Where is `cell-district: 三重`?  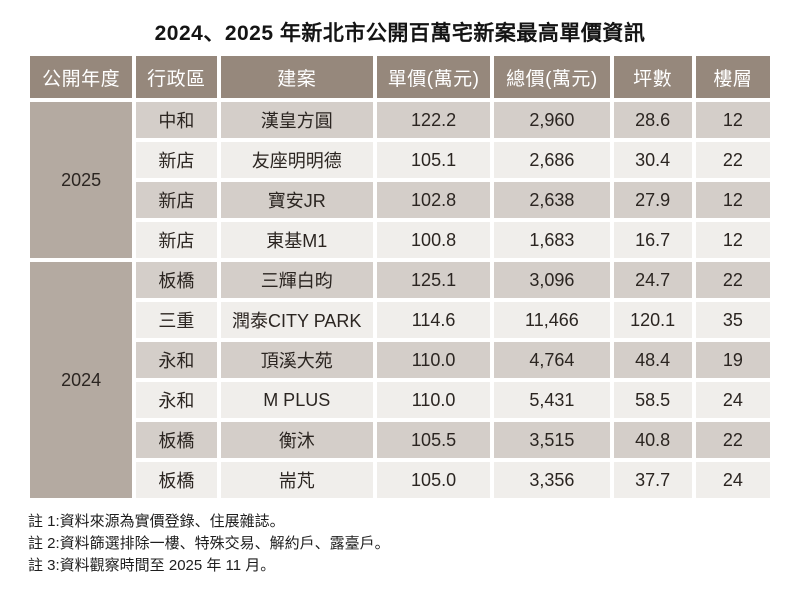 cell-district: 三重 is located at coordinates (176, 320).